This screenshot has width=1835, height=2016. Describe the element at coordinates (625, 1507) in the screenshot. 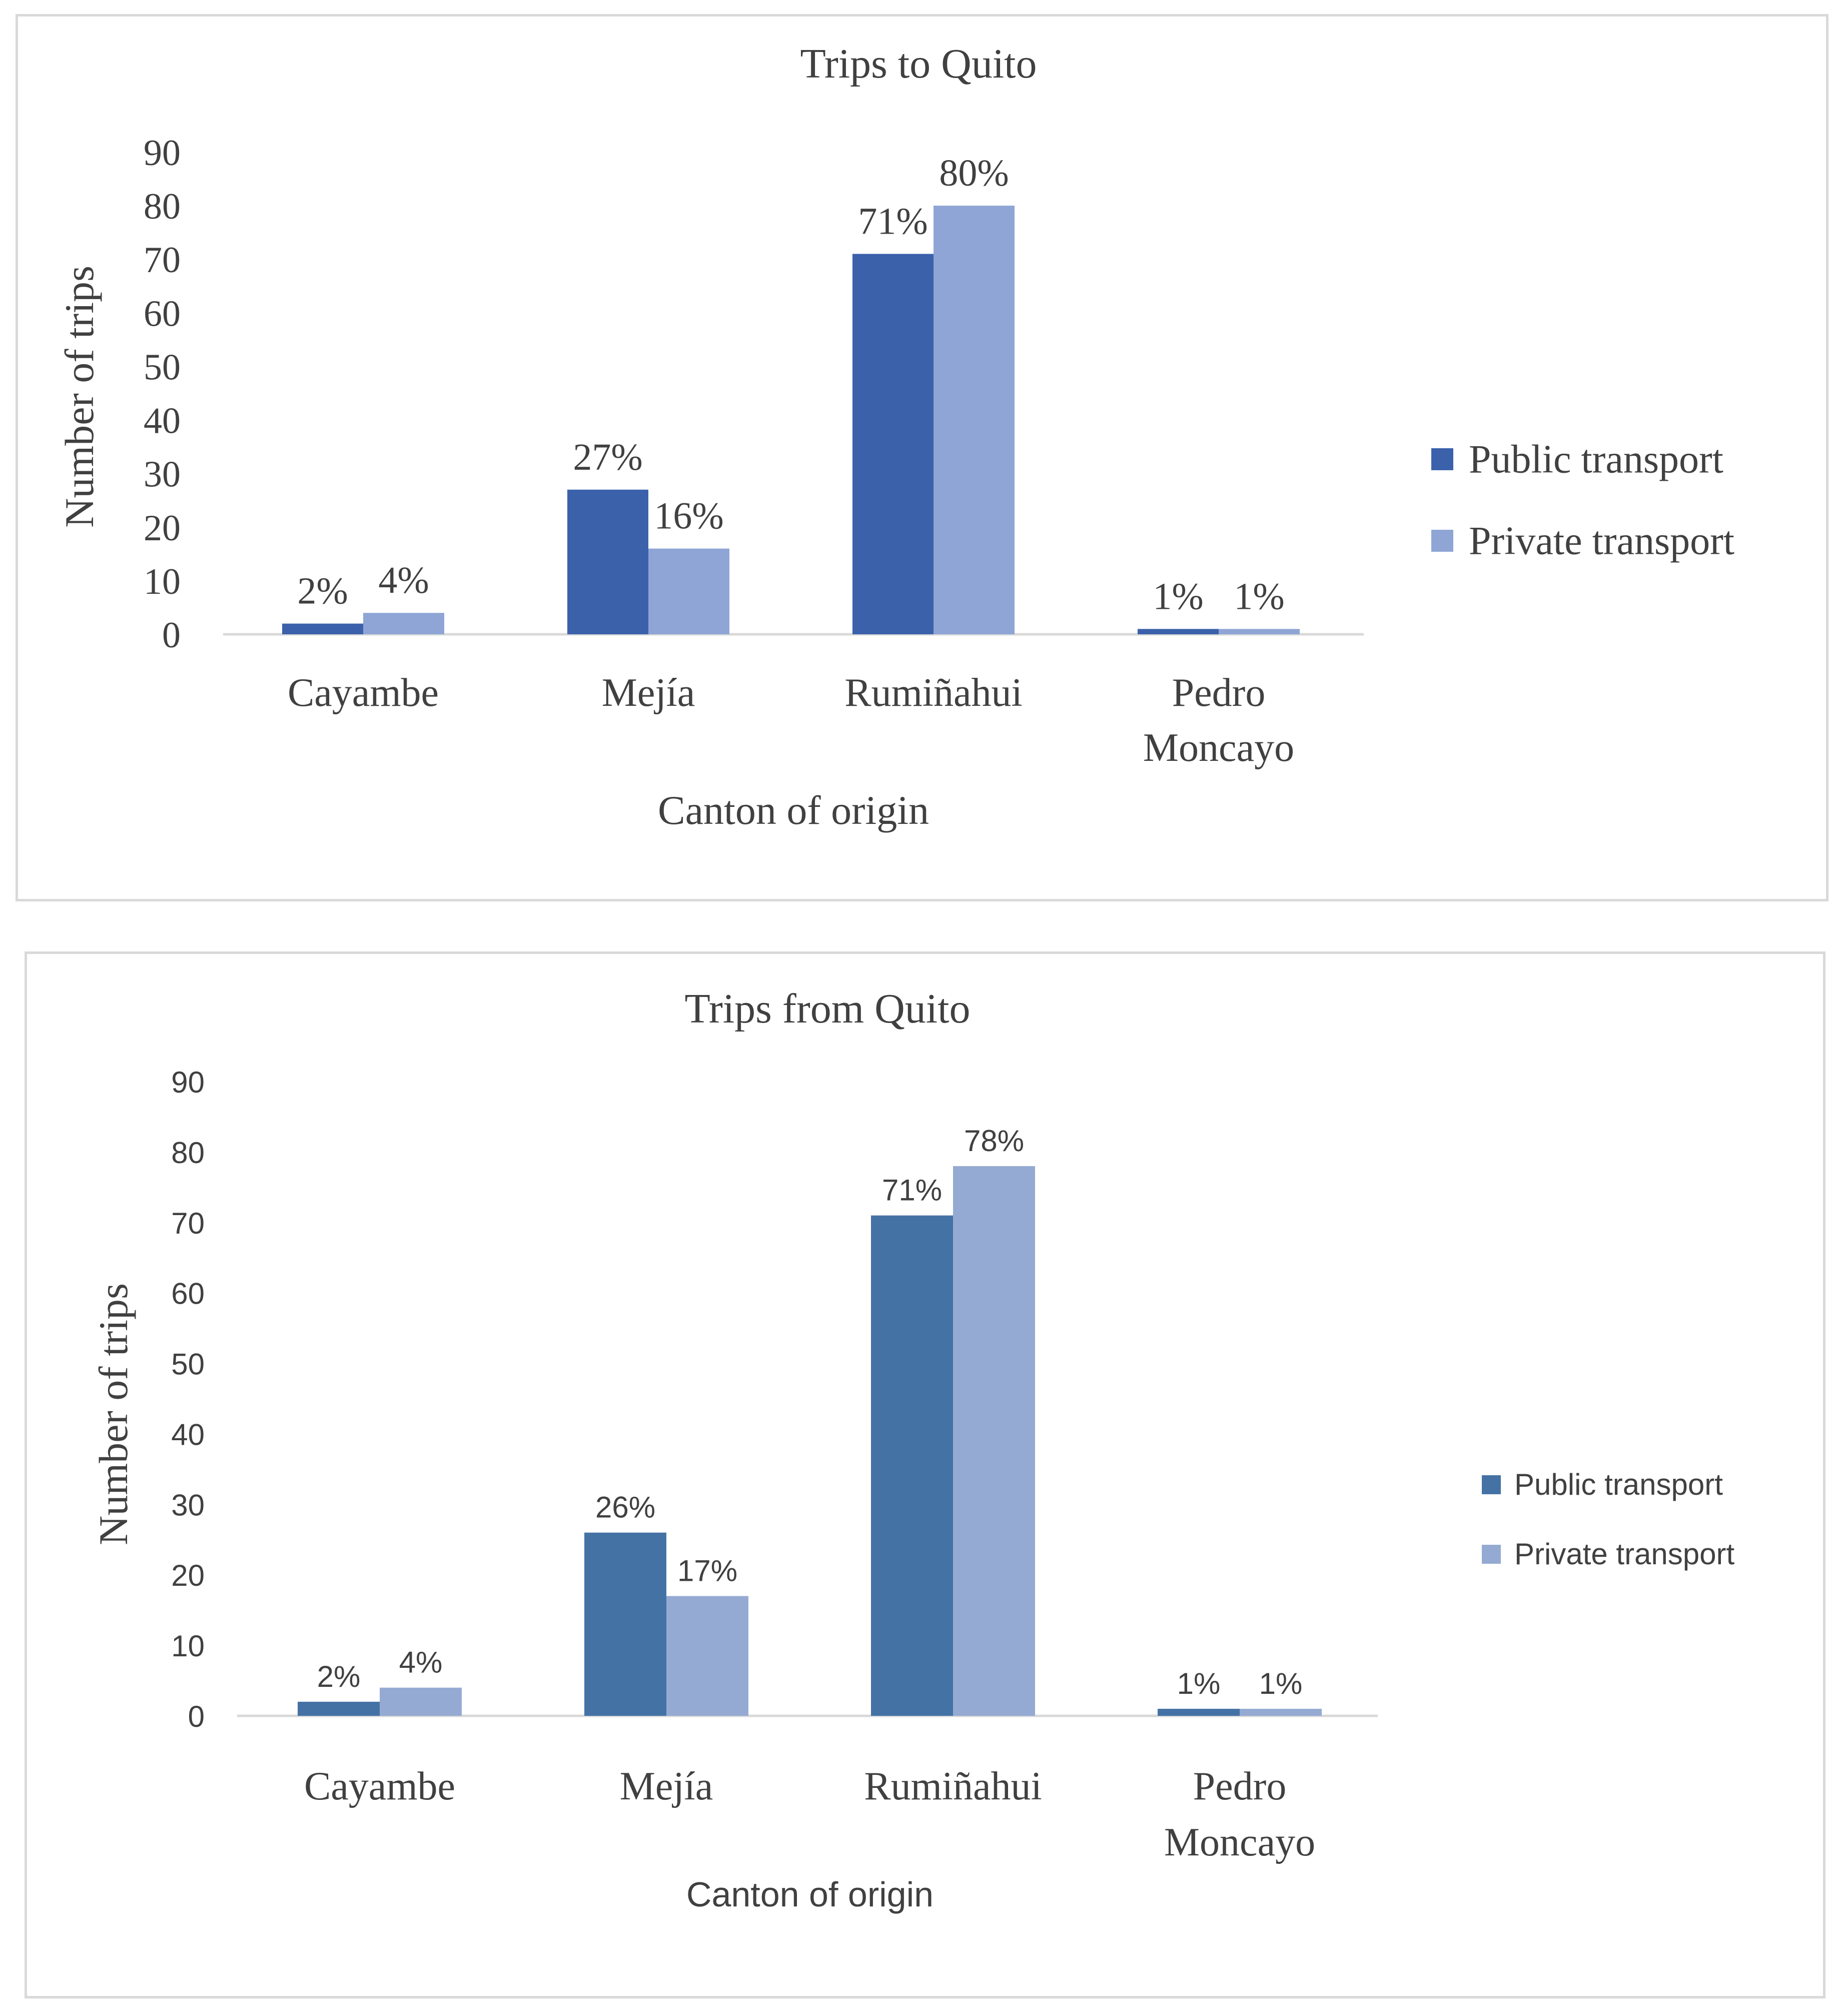

I see `data-label: 26%` at that location.